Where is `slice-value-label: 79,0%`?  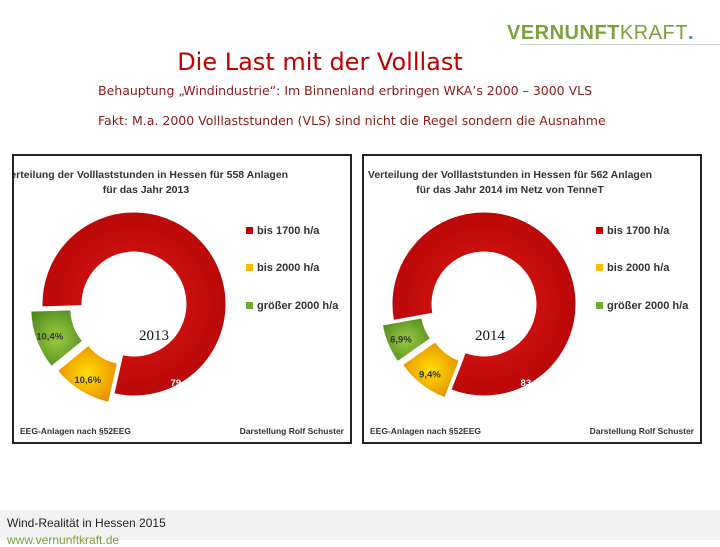
slice-value-label: 79,0% is located at coordinates (184, 383).